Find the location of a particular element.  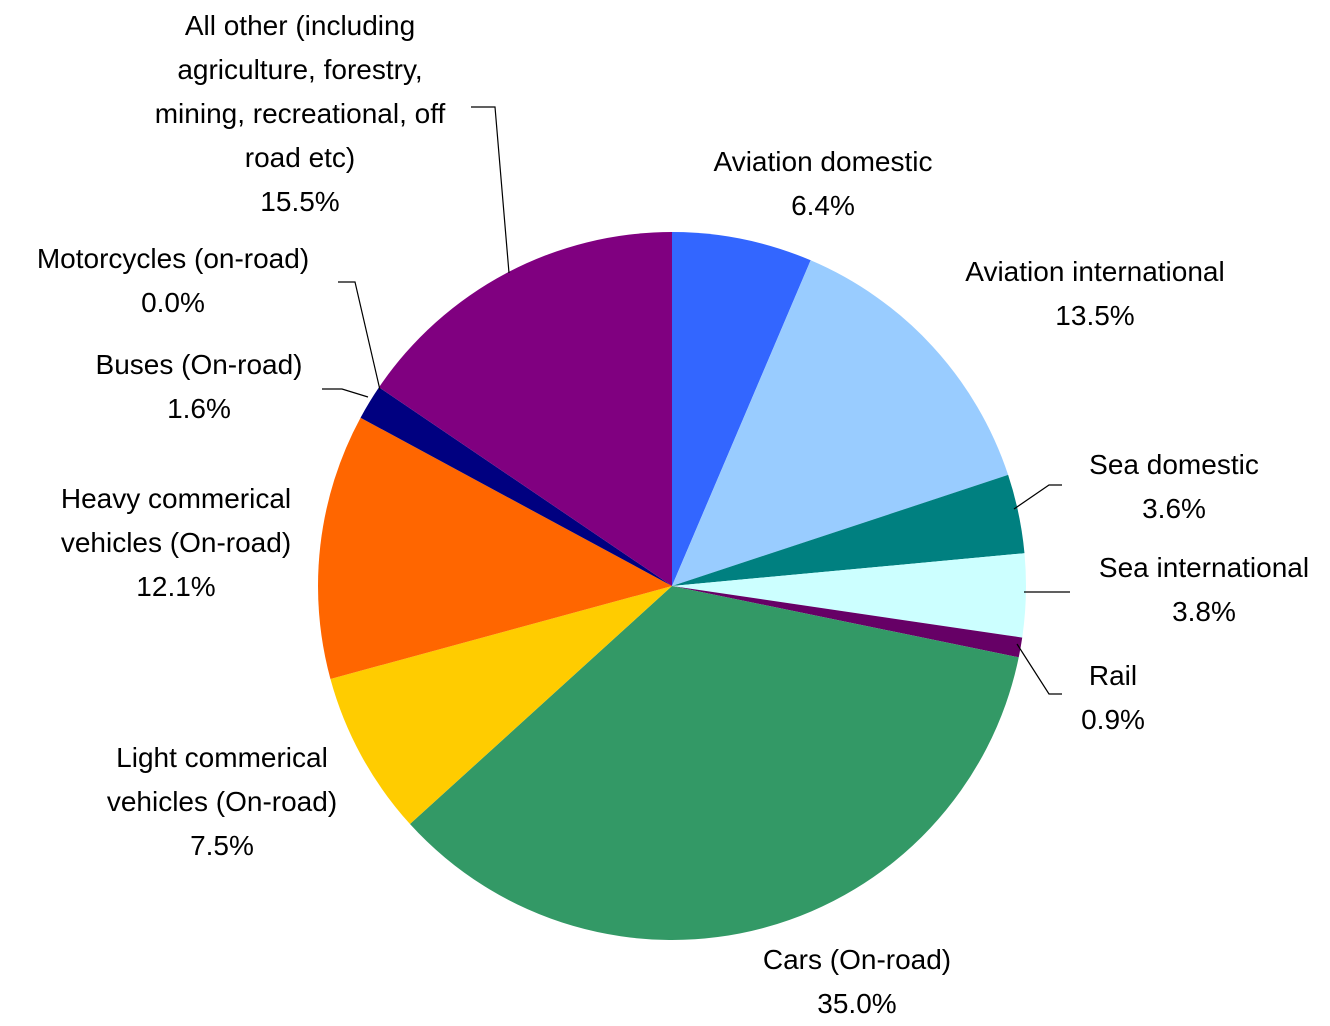

slice-label-sea-international: Sea international 3.8% is located at coordinates (1204, 590).